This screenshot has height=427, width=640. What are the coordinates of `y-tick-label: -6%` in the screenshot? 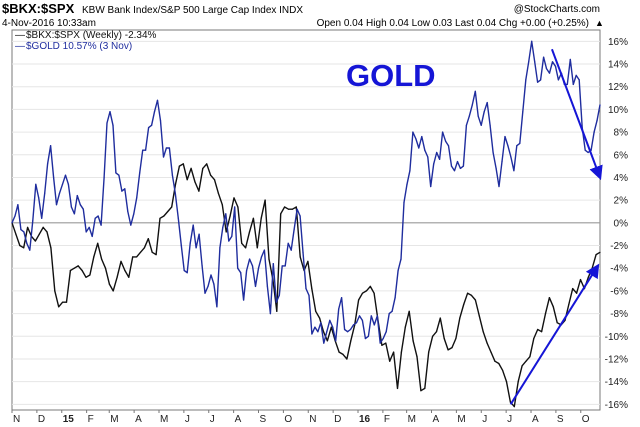 It's located at (619, 291).